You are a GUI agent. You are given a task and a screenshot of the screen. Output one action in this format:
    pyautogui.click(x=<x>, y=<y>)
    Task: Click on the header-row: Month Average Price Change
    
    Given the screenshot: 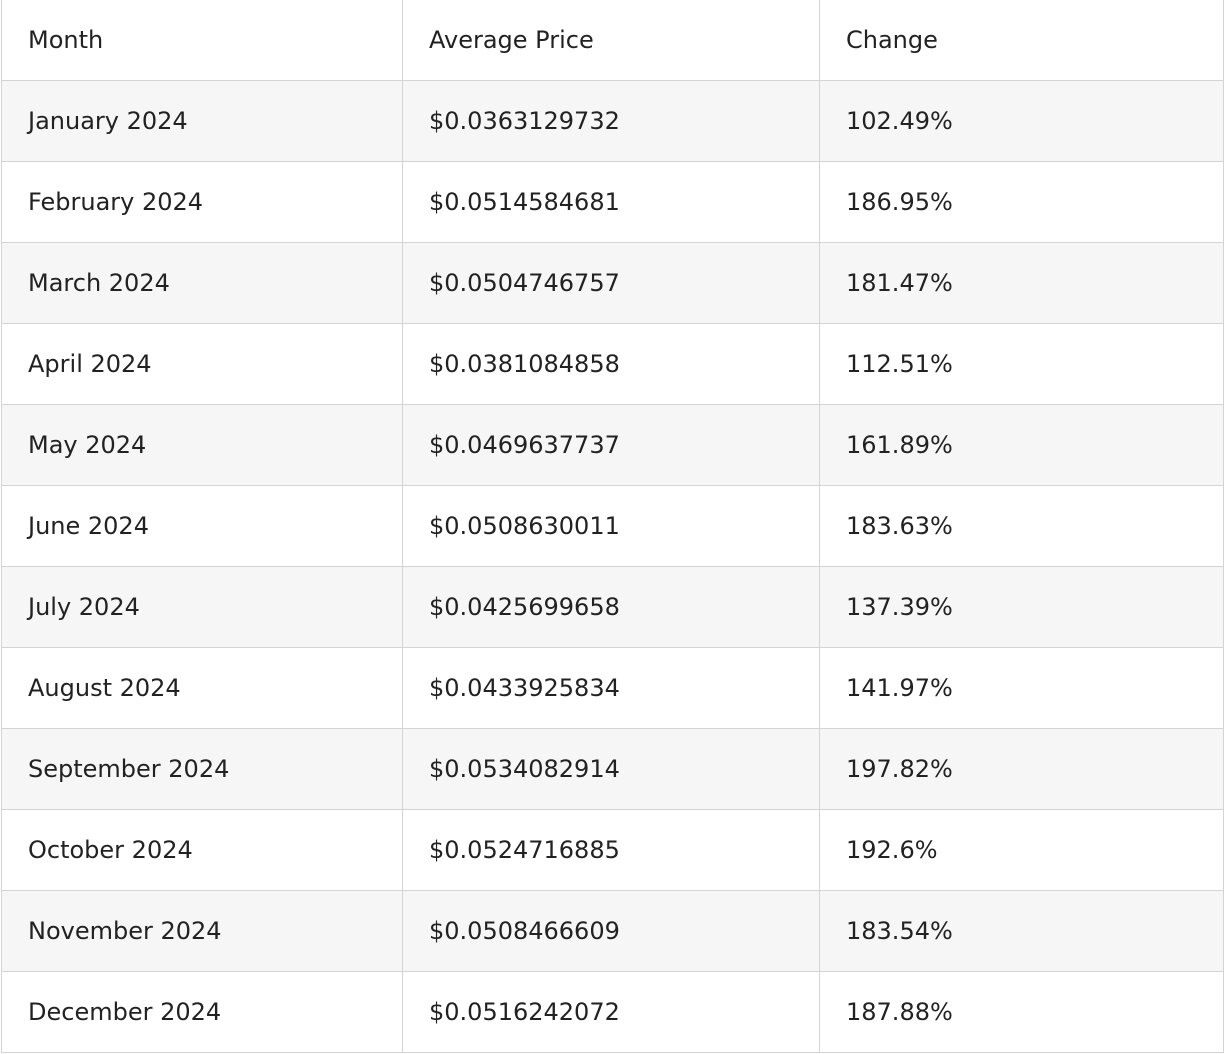 What is the action you would take?
    pyautogui.click(x=612, y=40)
    